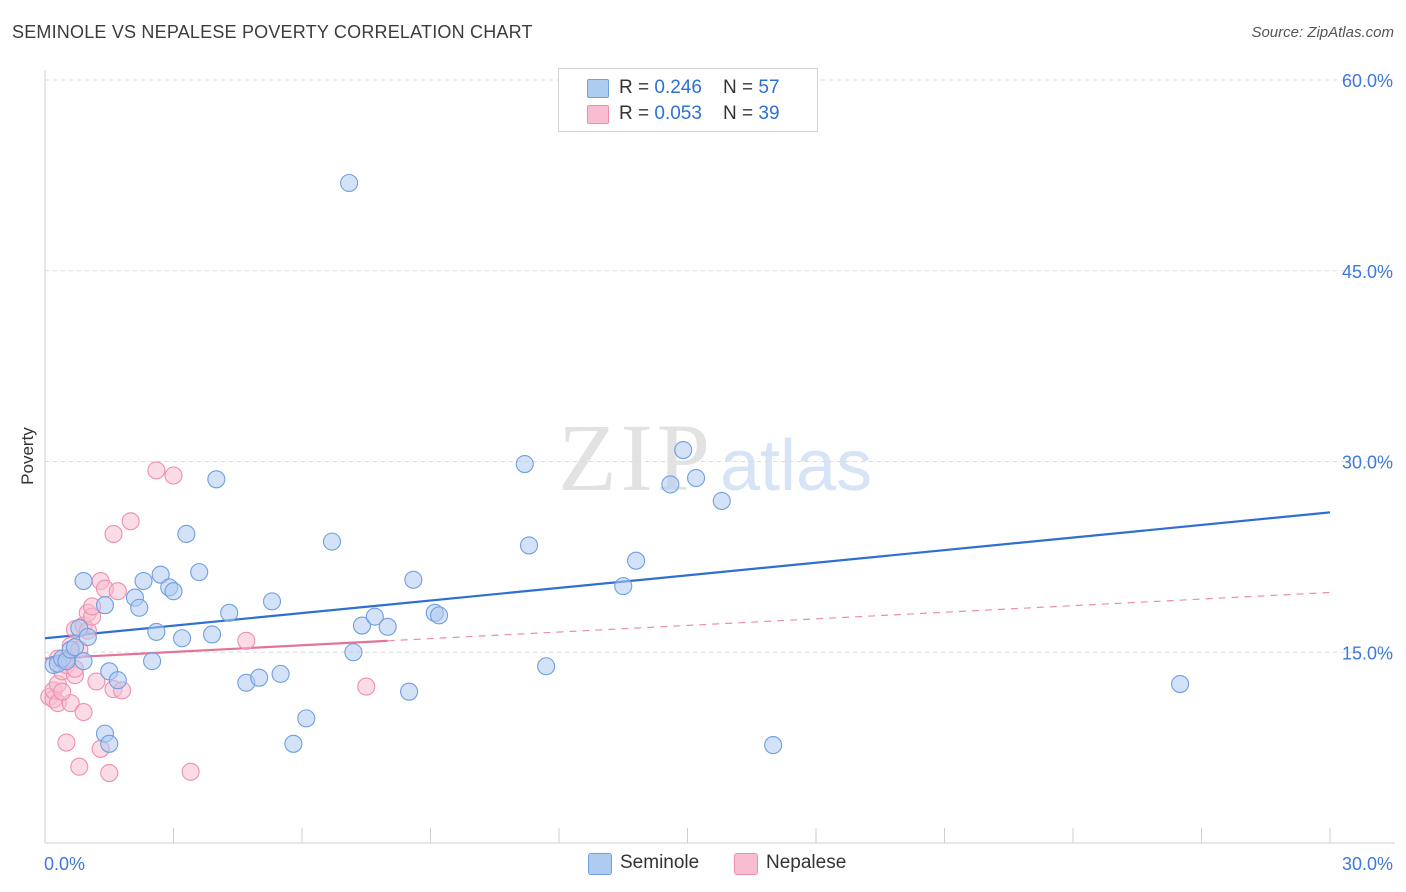 The width and height of the screenshot is (1406, 892). I want to click on y-tick-label: 60.0%, so click(1367, 81).